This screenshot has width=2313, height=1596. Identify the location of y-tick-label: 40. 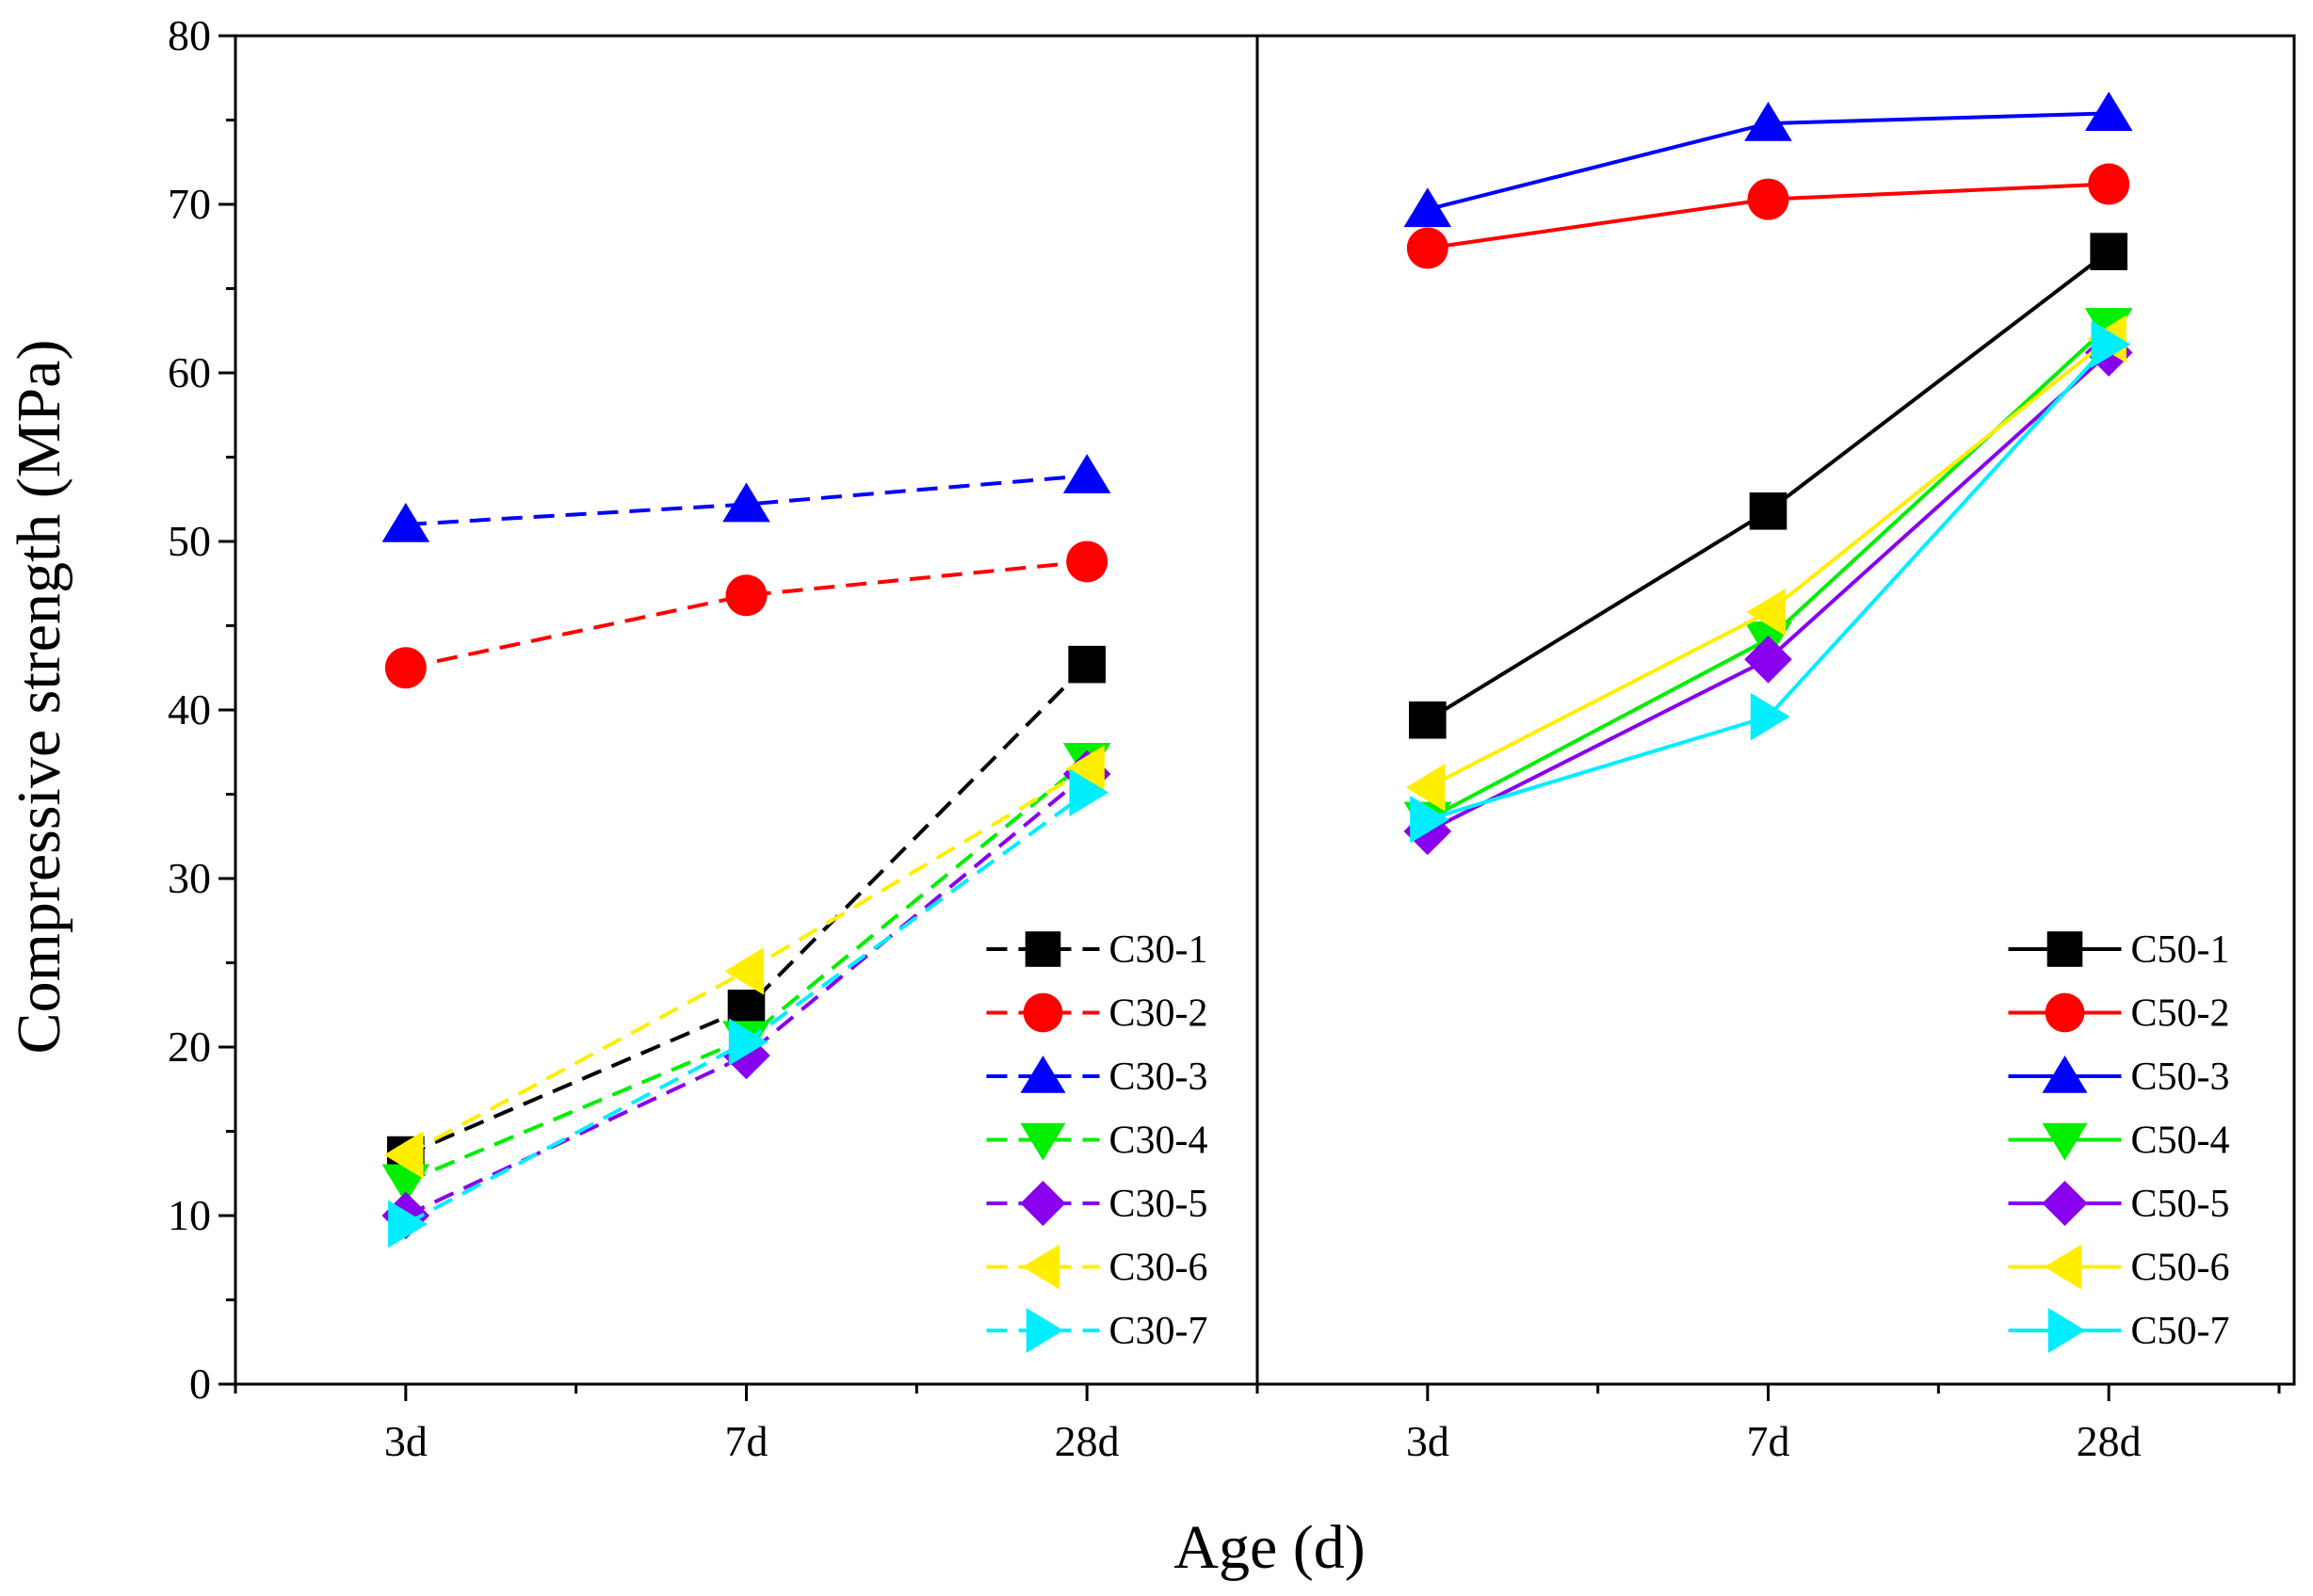
(190, 709).